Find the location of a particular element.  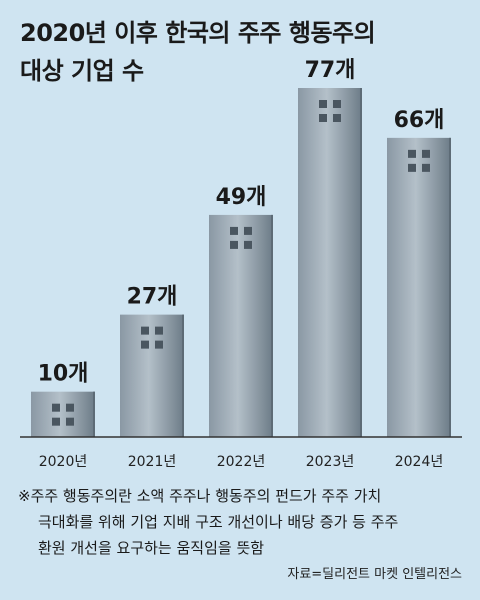

footnote-line-1: ※주주 행동주의란 소액 주주나 행동주의 펀드가 주주 가치 is located at coordinates (200, 496).